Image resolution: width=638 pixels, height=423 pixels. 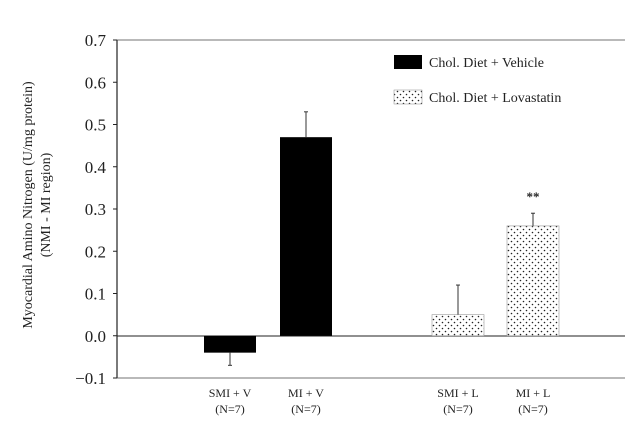 I want to click on legend-label-lovastatin: Chol. Diet + Lovastatin, so click(x=495, y=98).